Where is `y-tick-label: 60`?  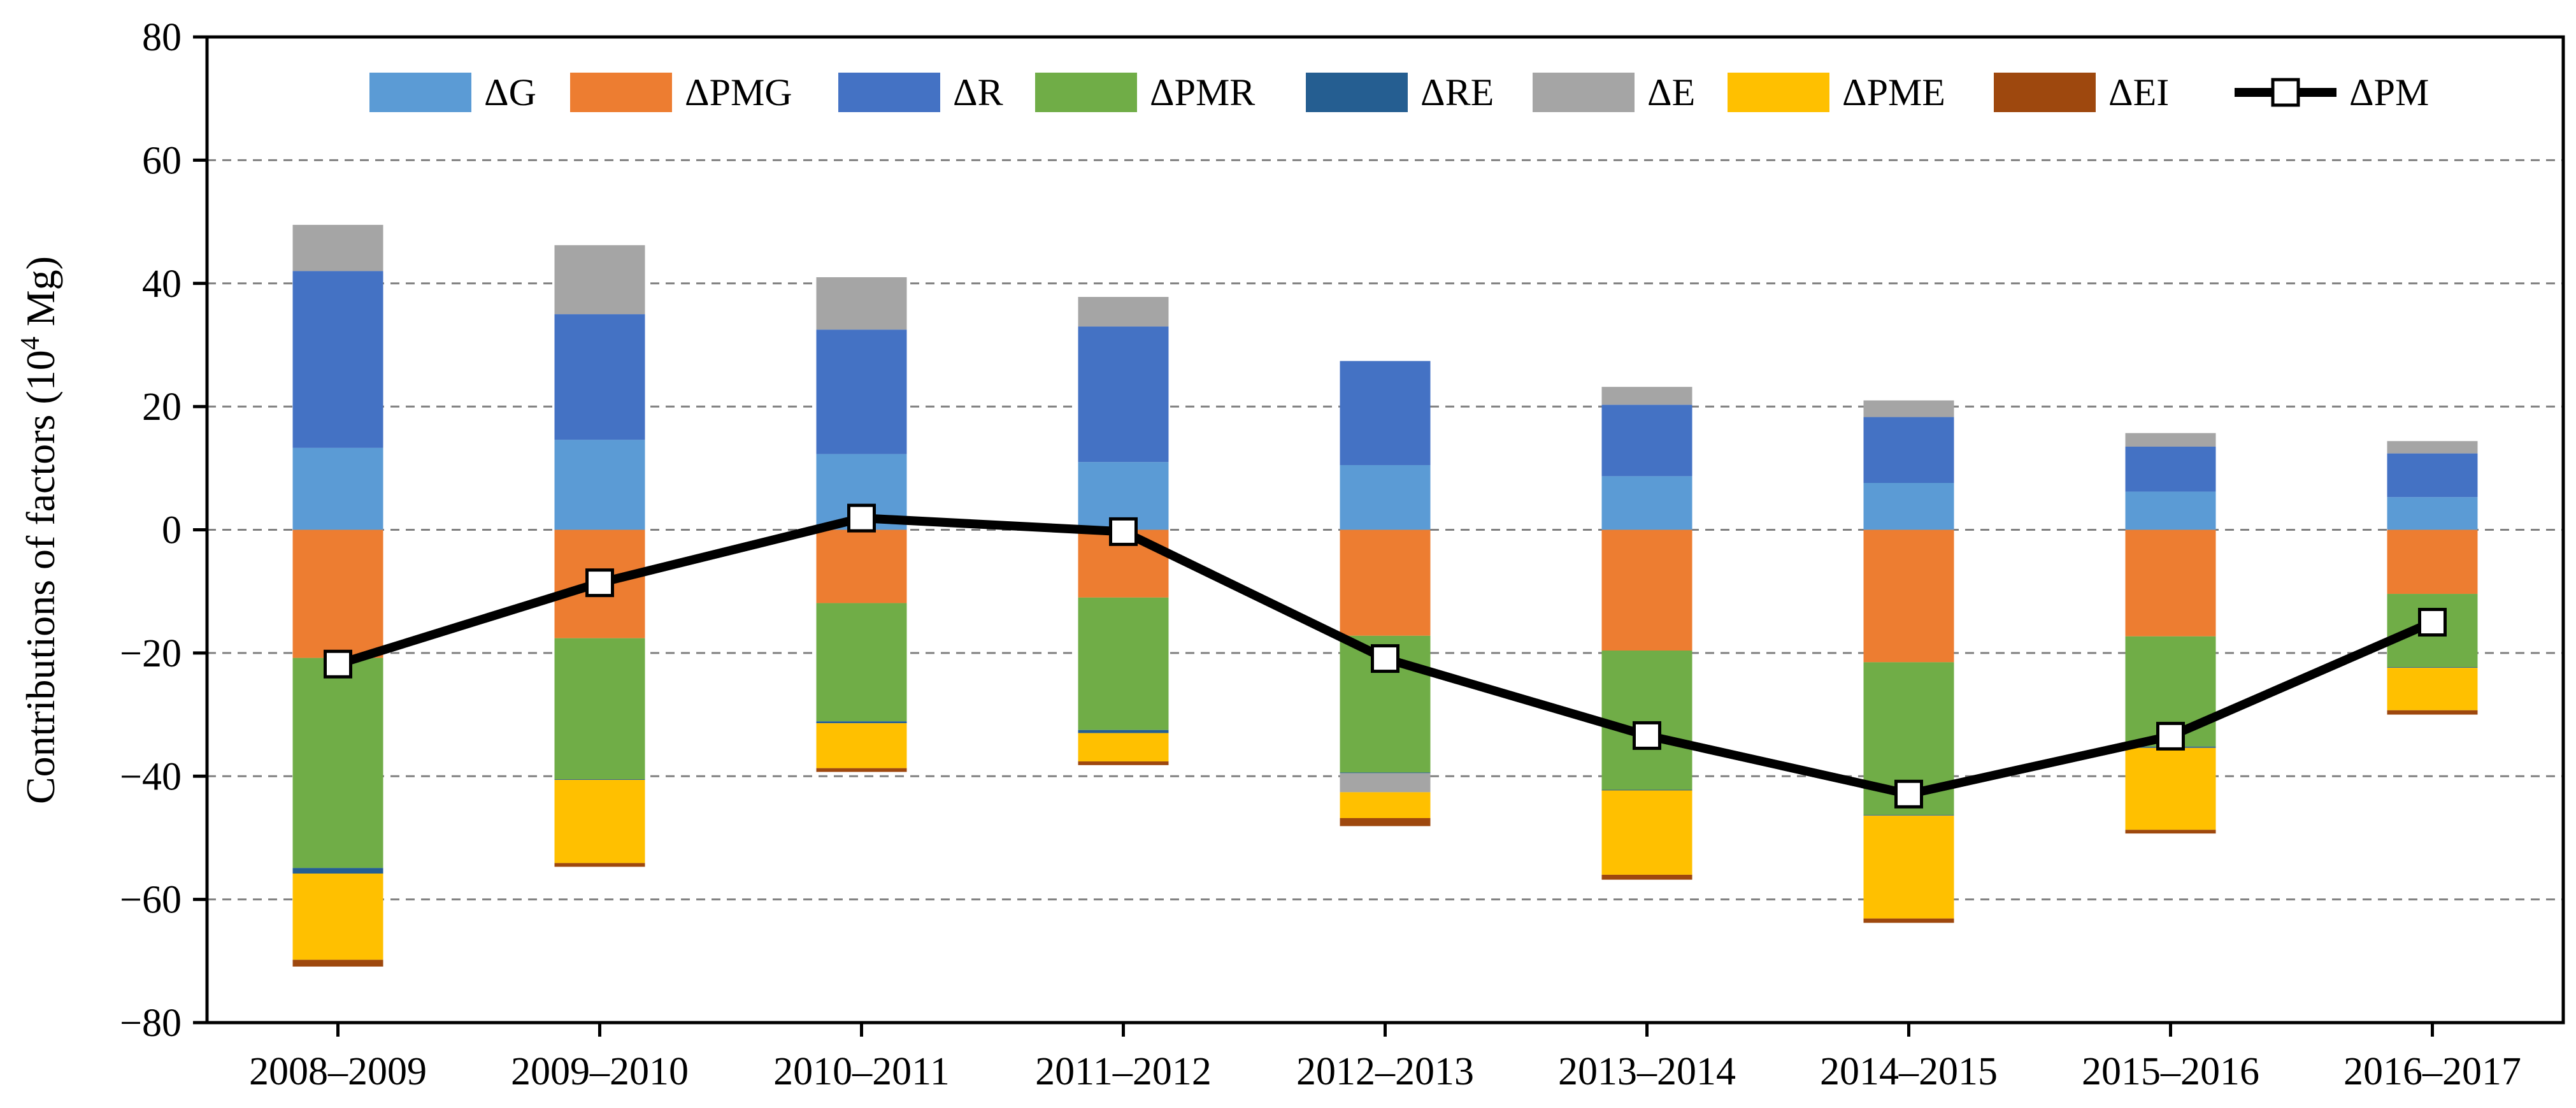 y-tick-label: 60 is located at coordinates (162, 160).